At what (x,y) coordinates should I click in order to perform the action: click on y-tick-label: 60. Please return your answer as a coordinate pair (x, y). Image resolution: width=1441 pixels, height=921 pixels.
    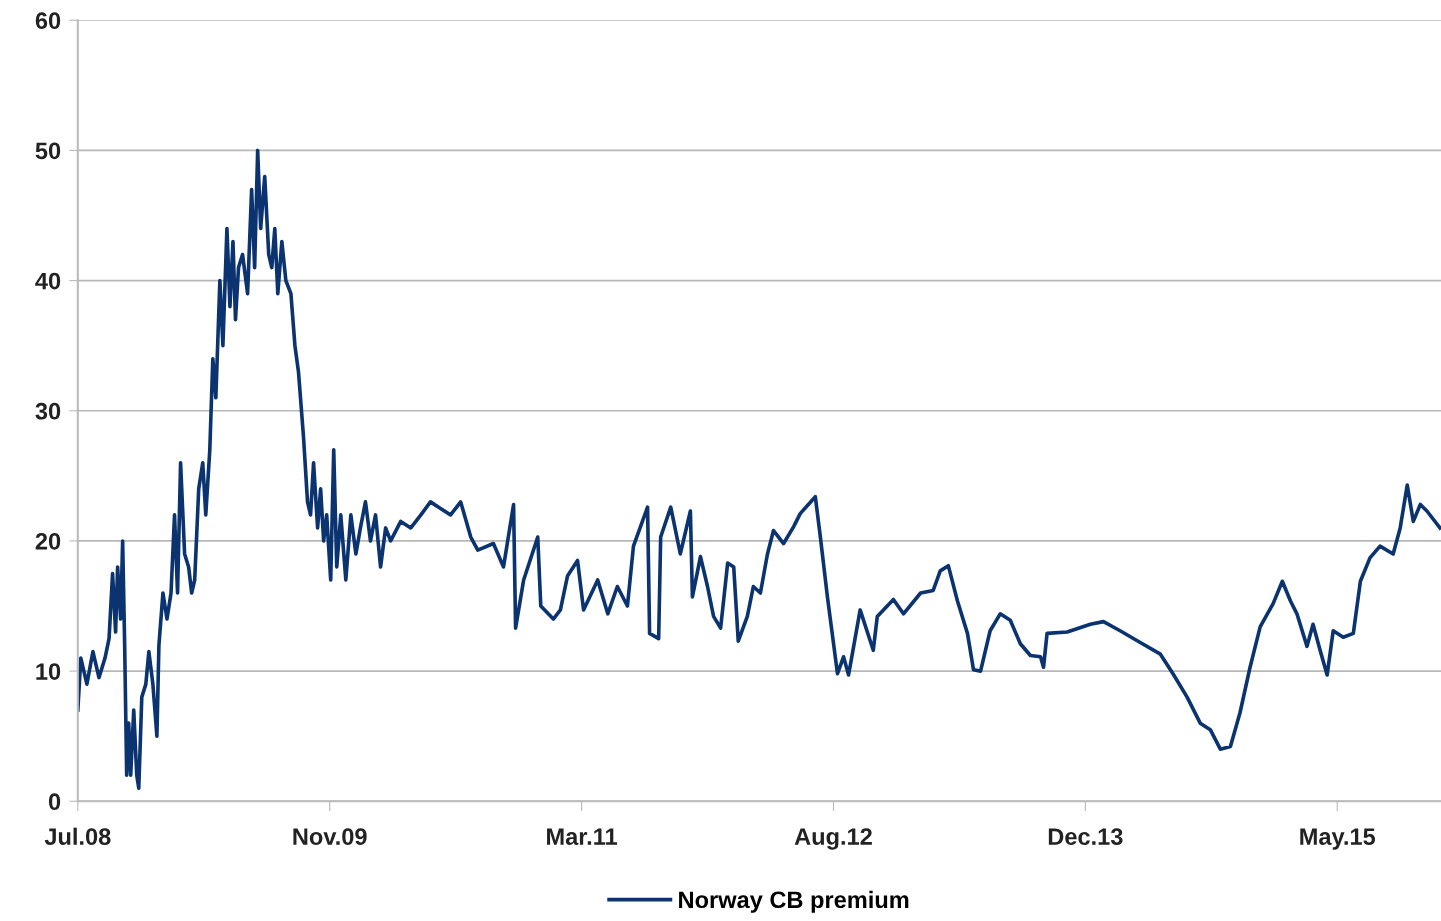
    Looking at the image, I should click on (48, 21).